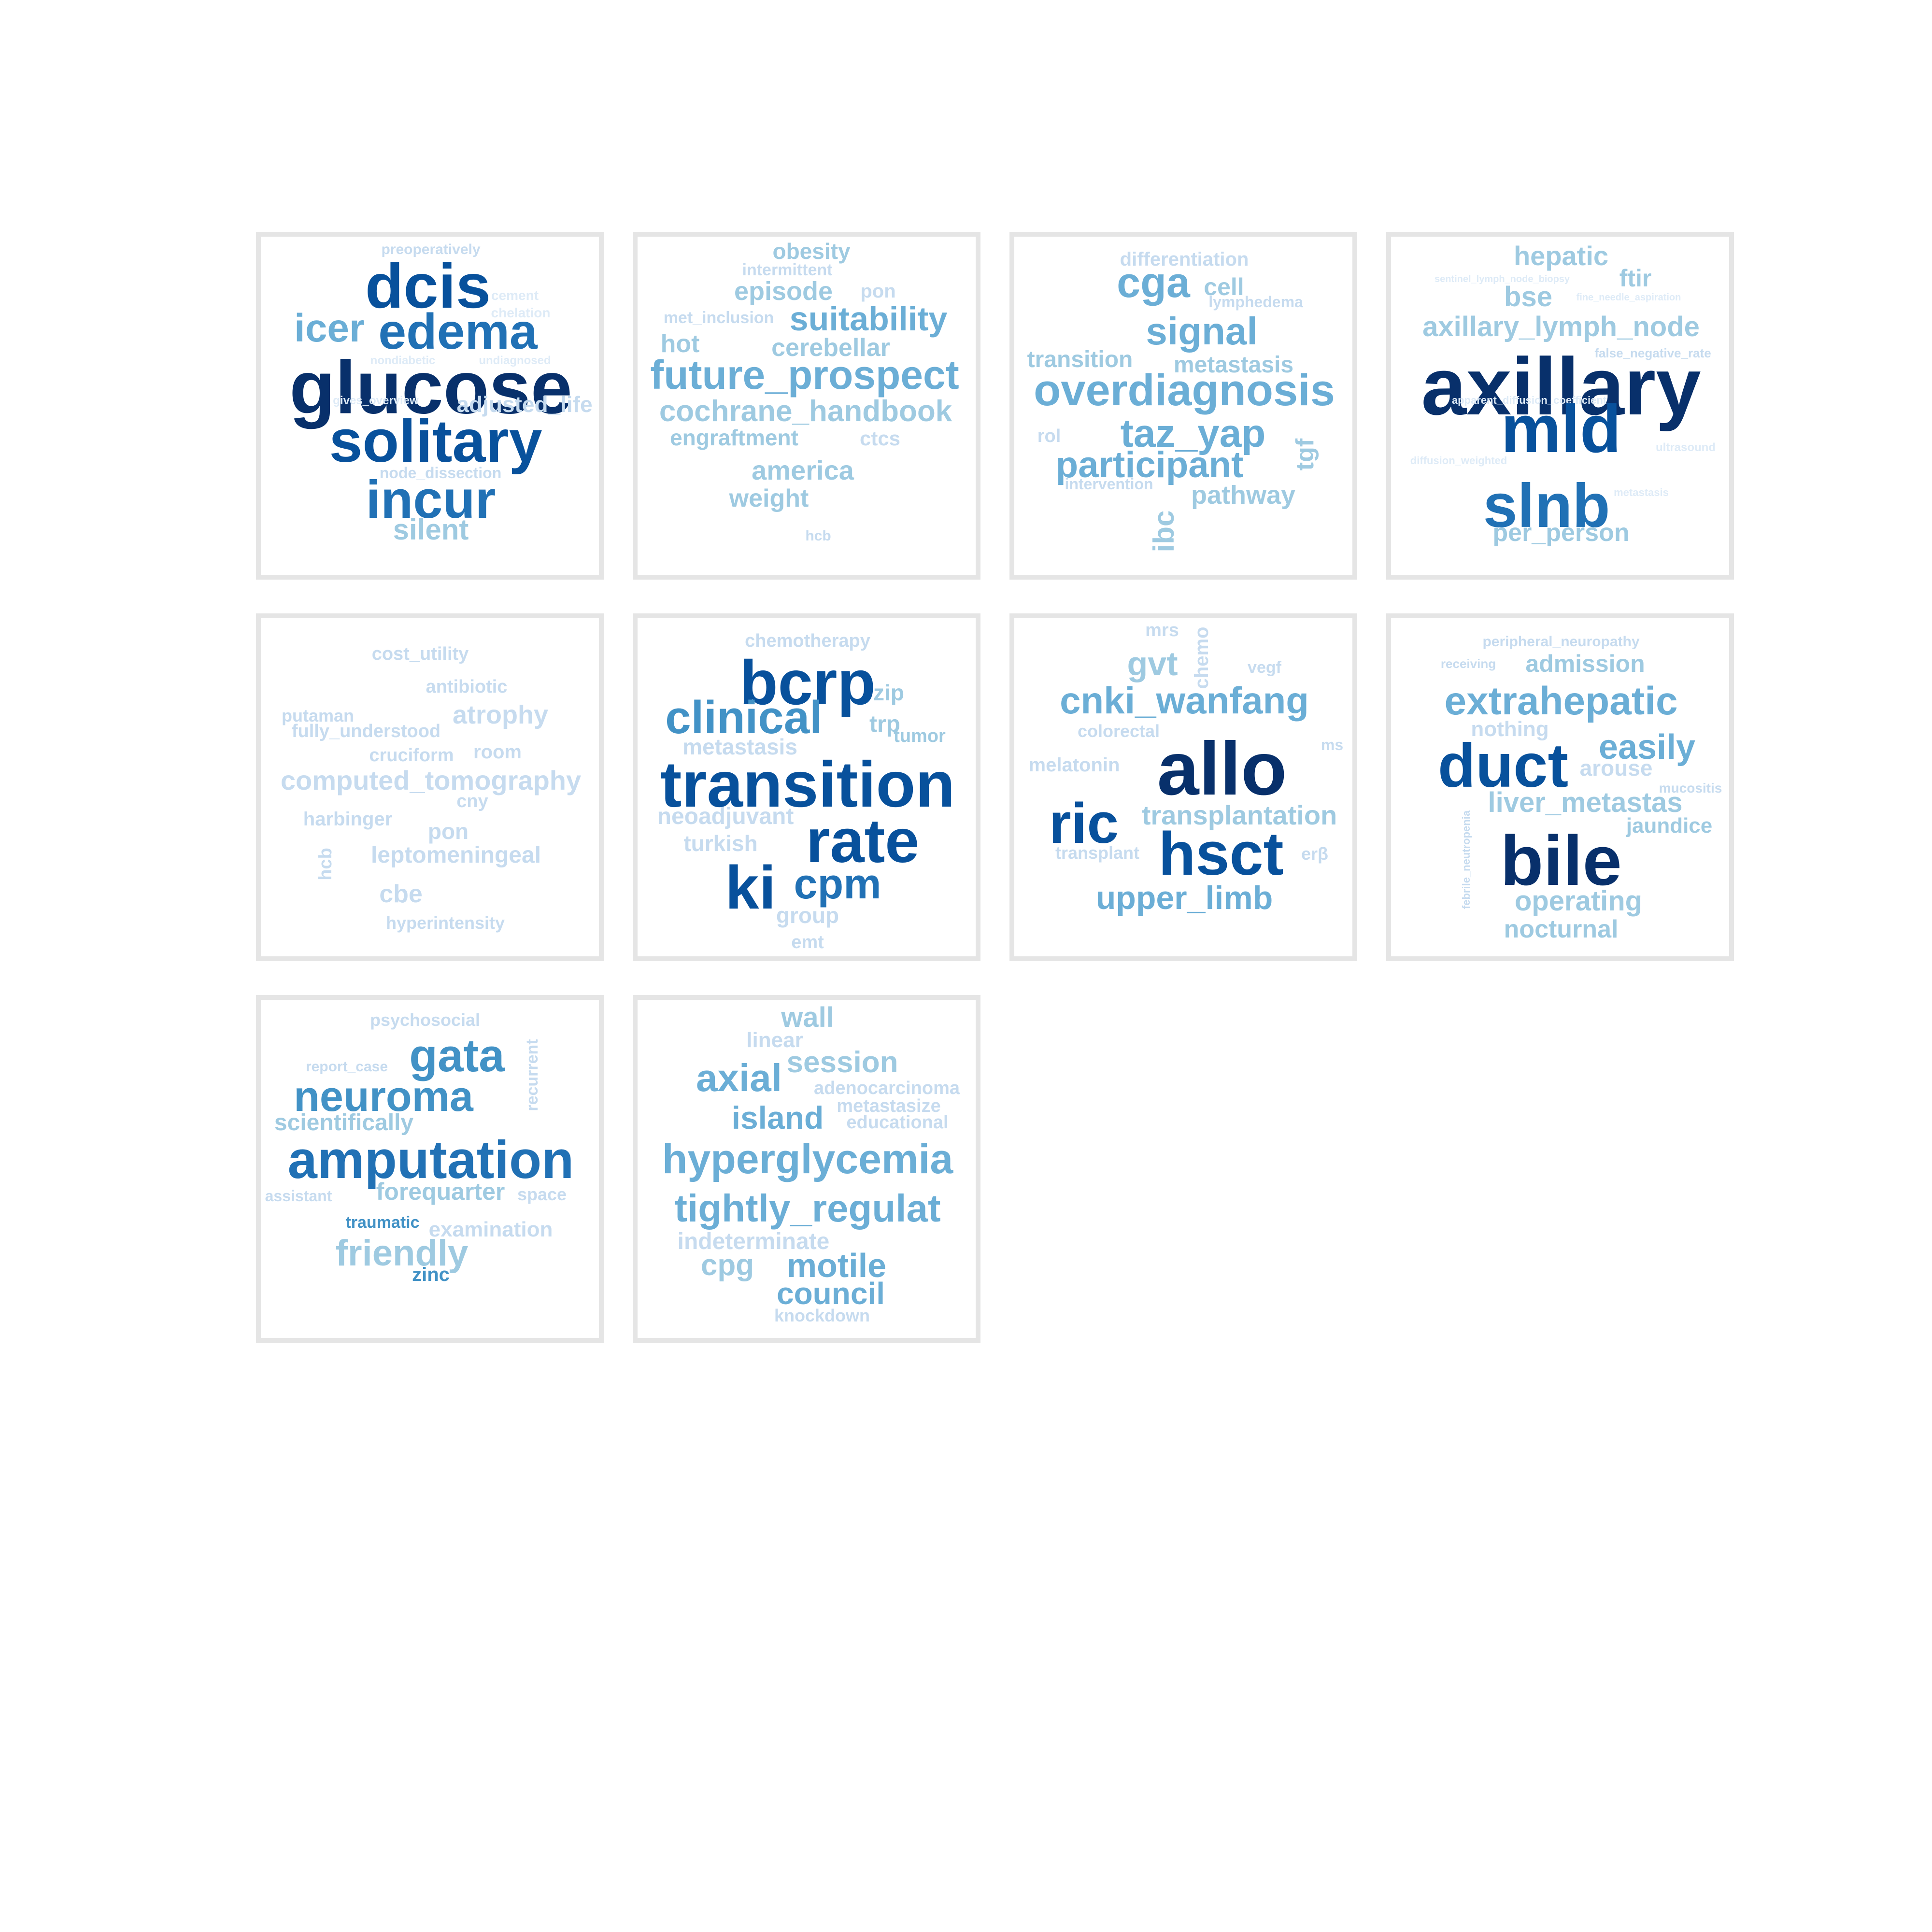 This screenshot has width=1932, height=1932. What do you see at coordinates (431, 1274) in the screenshot?
I see `cloud-word: zinc` at bounding box center [431, 1274].